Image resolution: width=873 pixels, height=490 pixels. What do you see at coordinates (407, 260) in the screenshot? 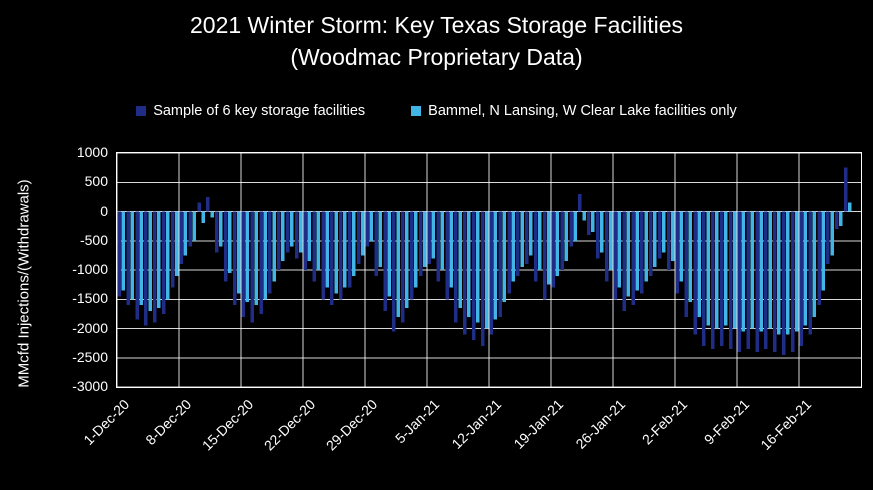
I see `bar-bammel-2-Jan` at bounding box center [407, 260].